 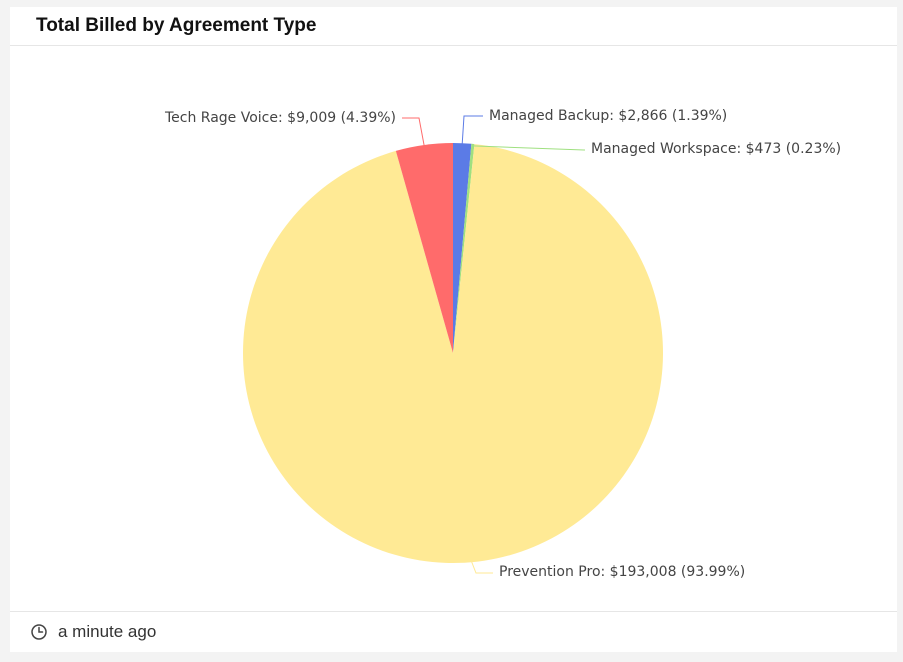 I want to click on slice-label-tech-rage-voice: Tech Rage Voice: $9,009 (4.39%), so click(x=280, y=118).